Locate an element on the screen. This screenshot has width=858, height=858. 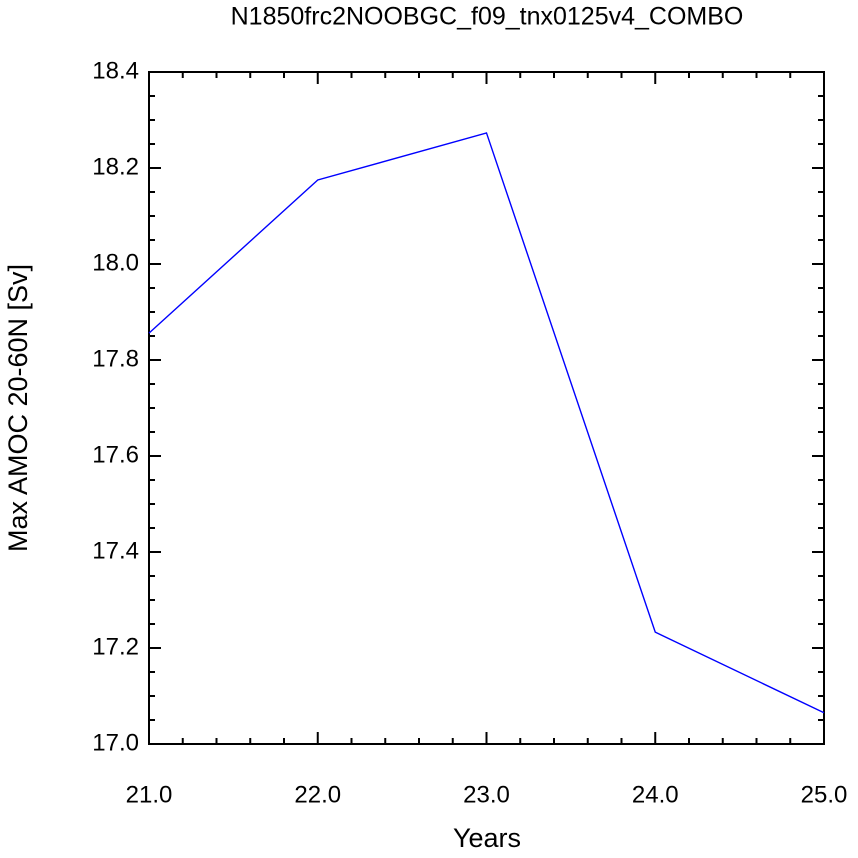
x-tick-label: 25.0 is located at coordinates (824, 794).